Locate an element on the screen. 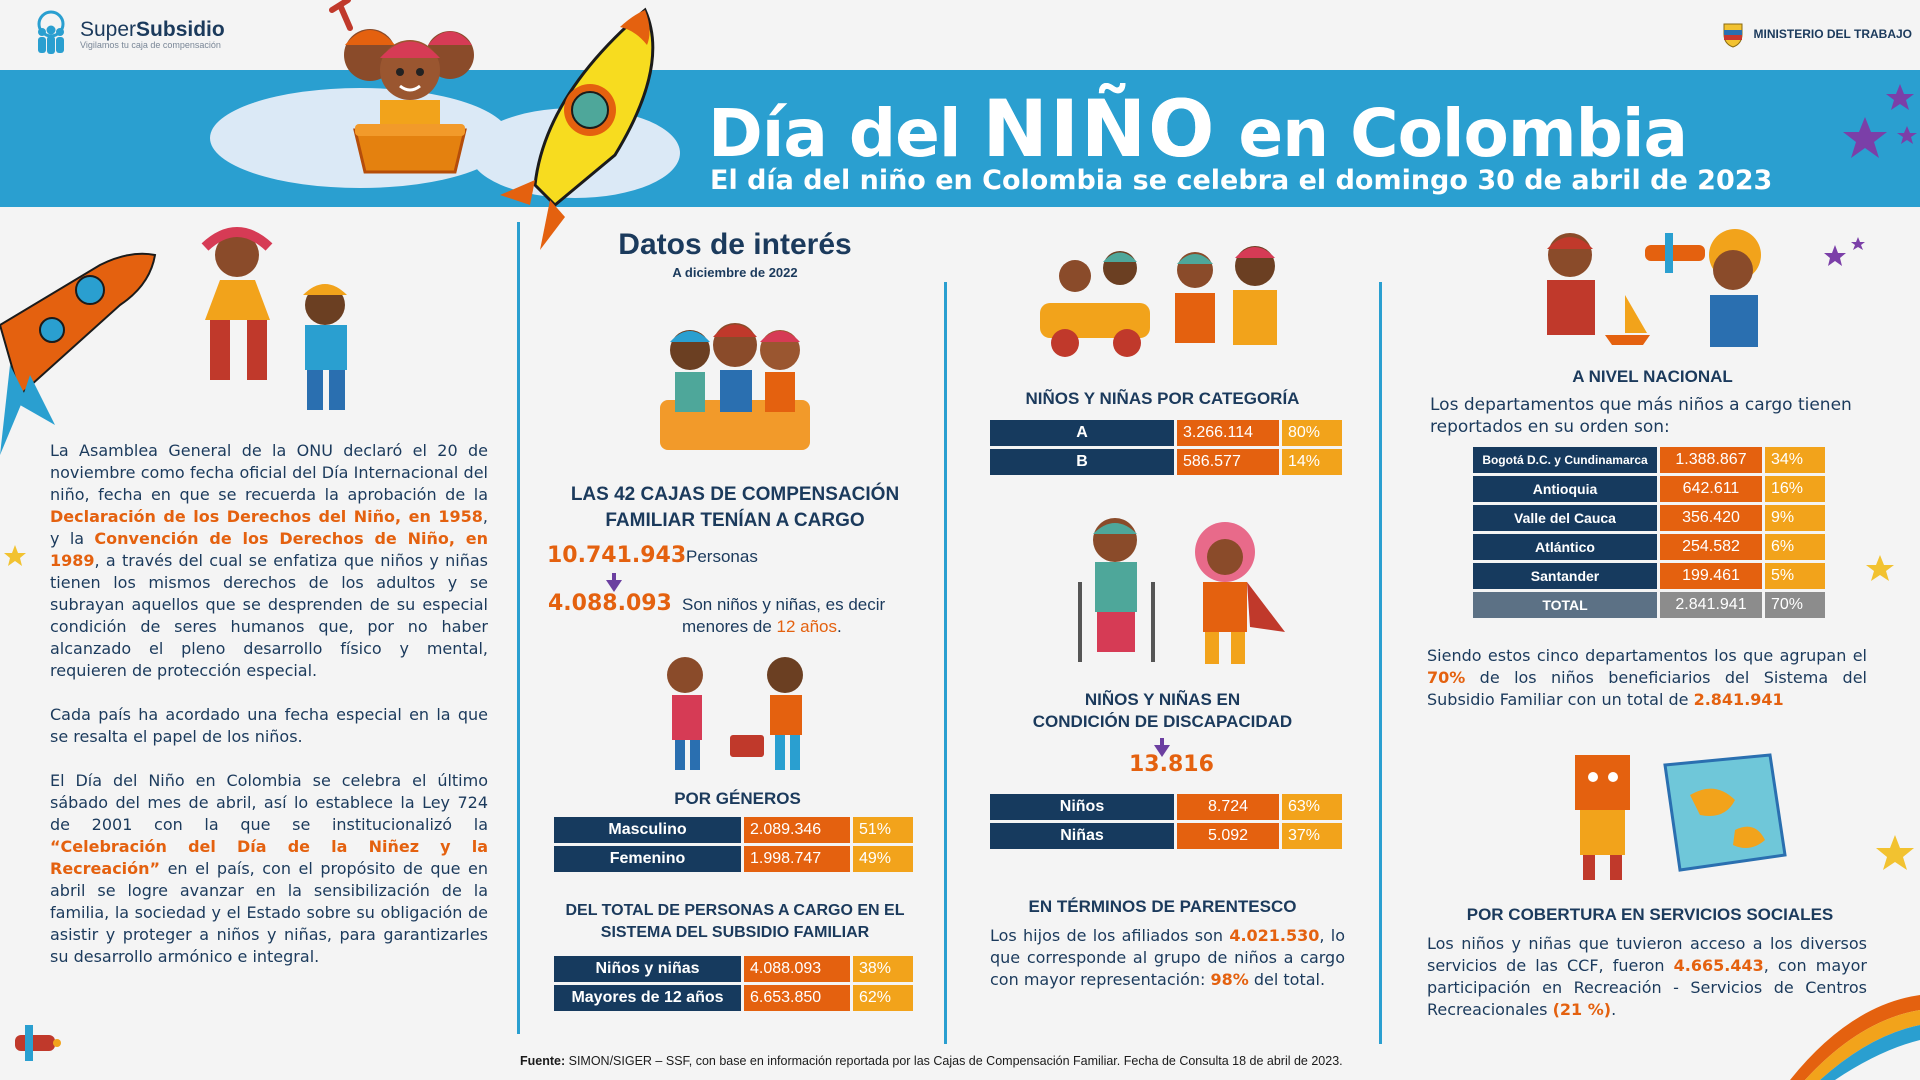 The image size is (1920, 1080). table-row: Niñas 5.092 37% is located at coordinates (1166, 836).